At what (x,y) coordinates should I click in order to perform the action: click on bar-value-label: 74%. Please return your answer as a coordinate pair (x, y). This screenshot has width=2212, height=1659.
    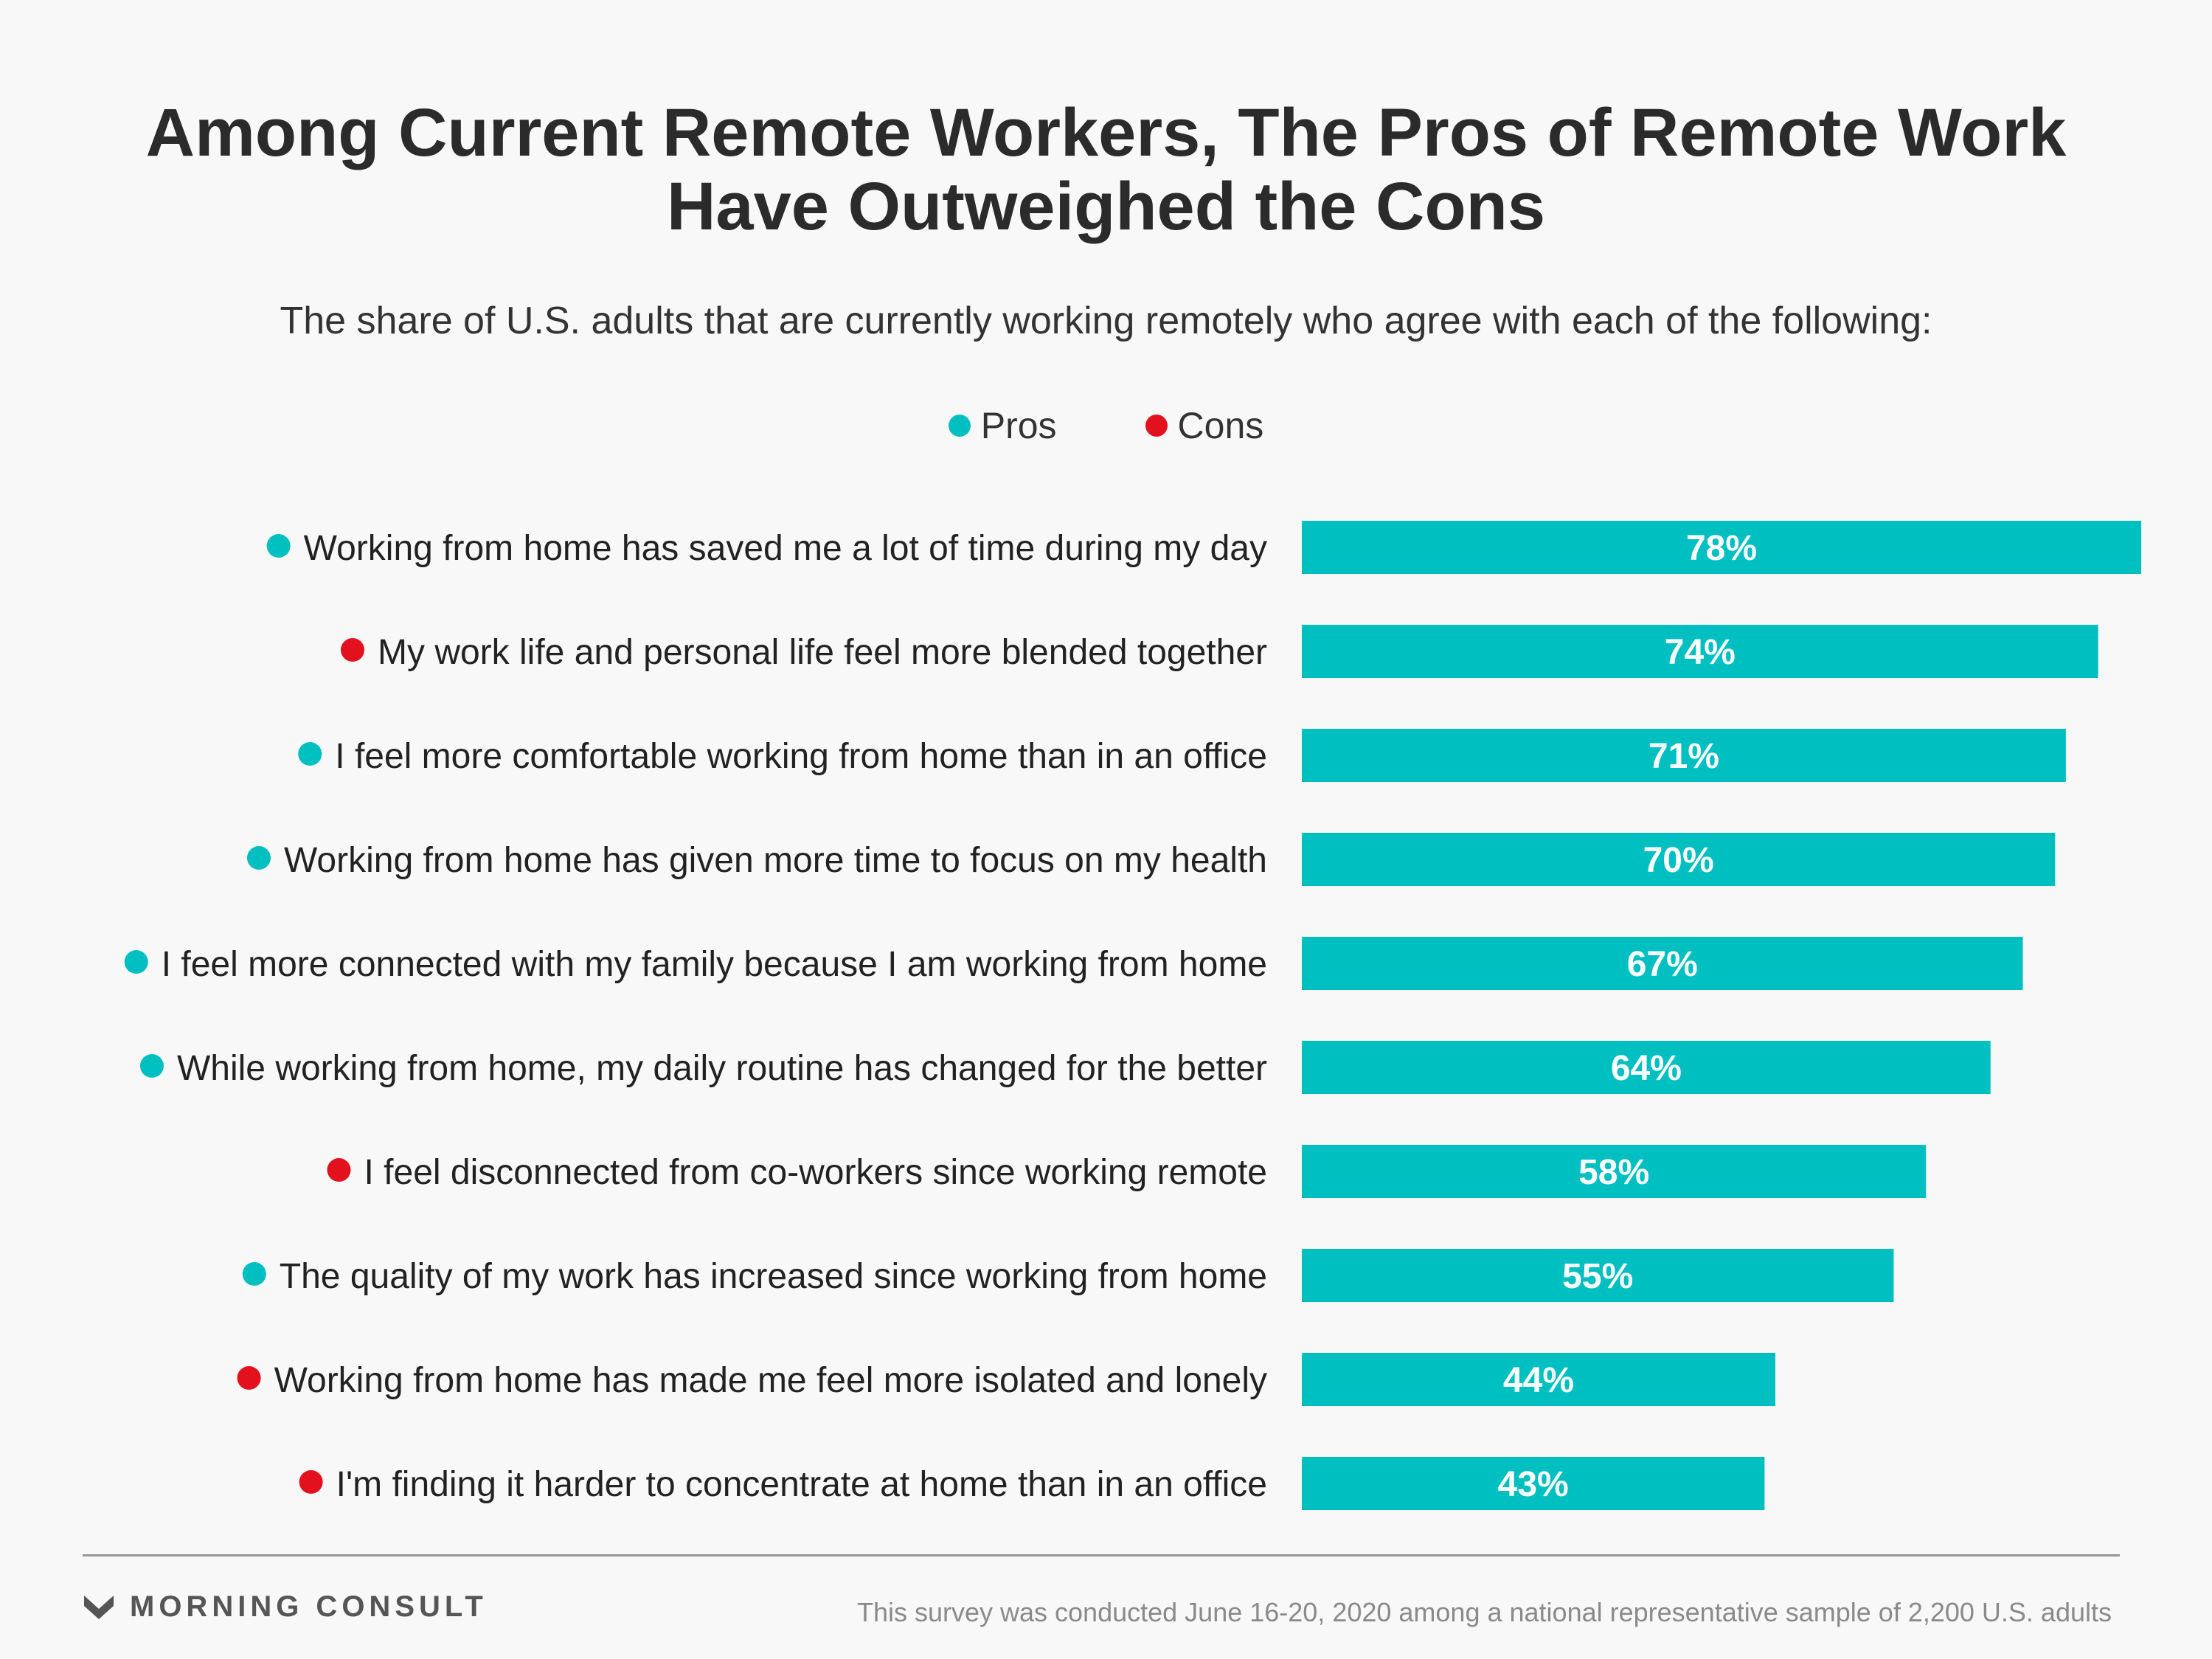
    Looking at the image, I should click on (1701, 652).